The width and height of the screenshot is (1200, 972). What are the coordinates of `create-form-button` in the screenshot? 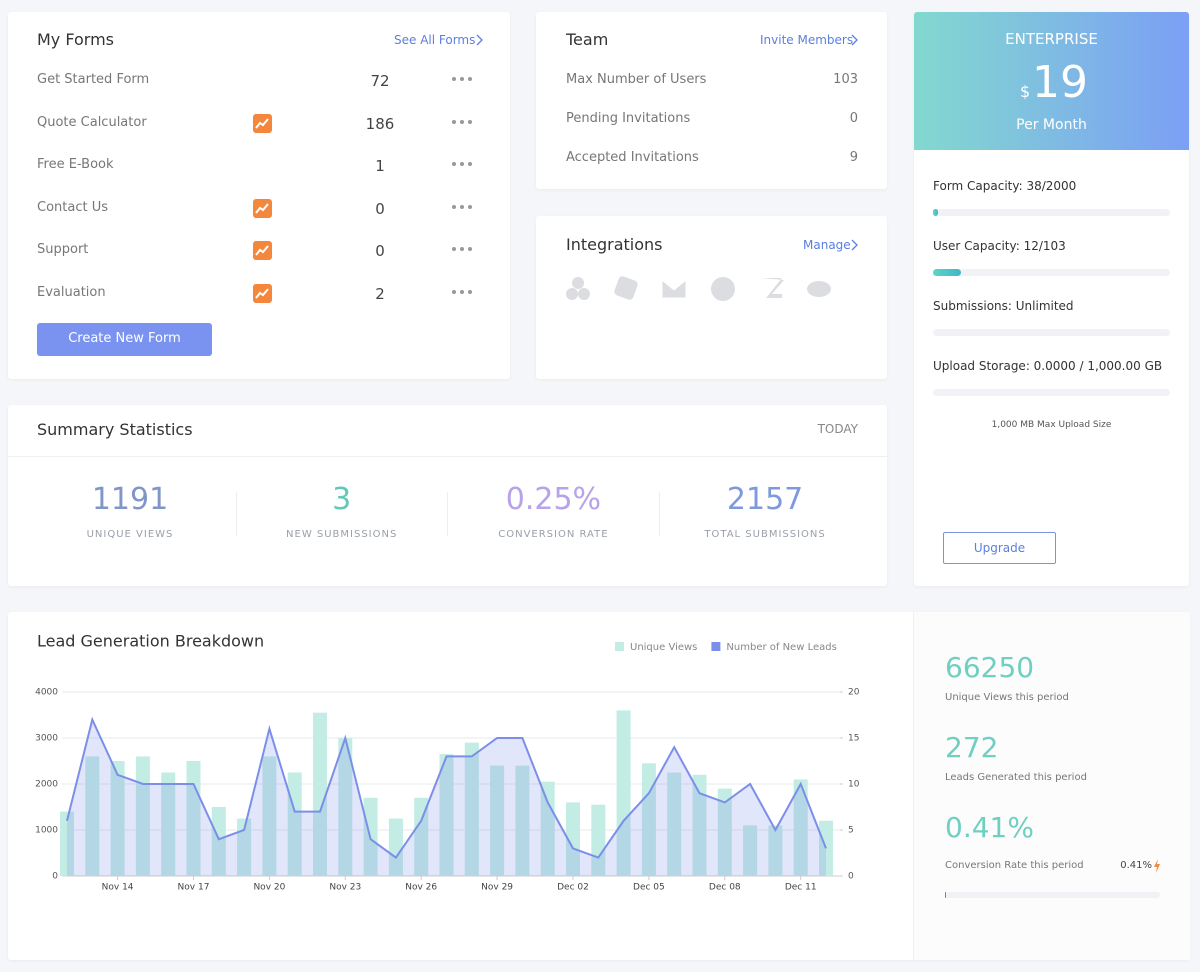 It's located at (124, 339).